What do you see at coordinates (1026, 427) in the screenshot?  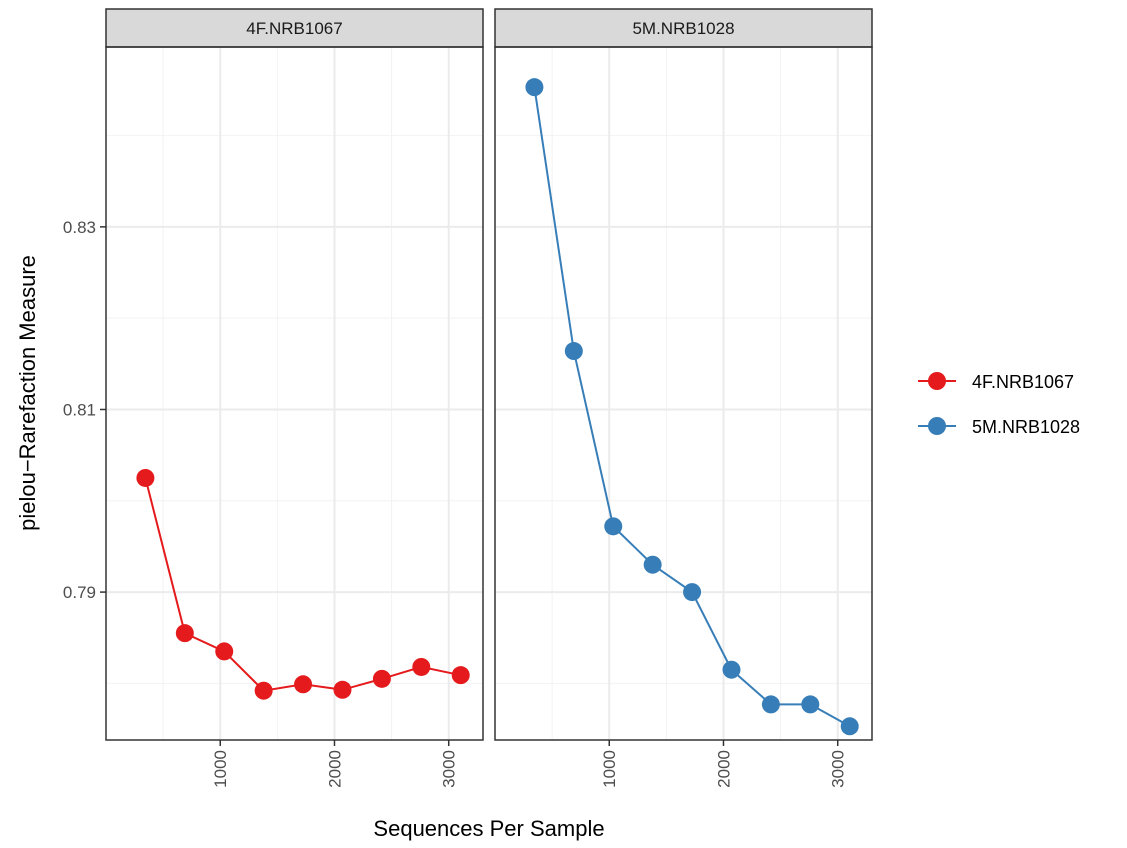 I see `legend-label: 5M.NRB1028` at bounding box center [1026, 427].